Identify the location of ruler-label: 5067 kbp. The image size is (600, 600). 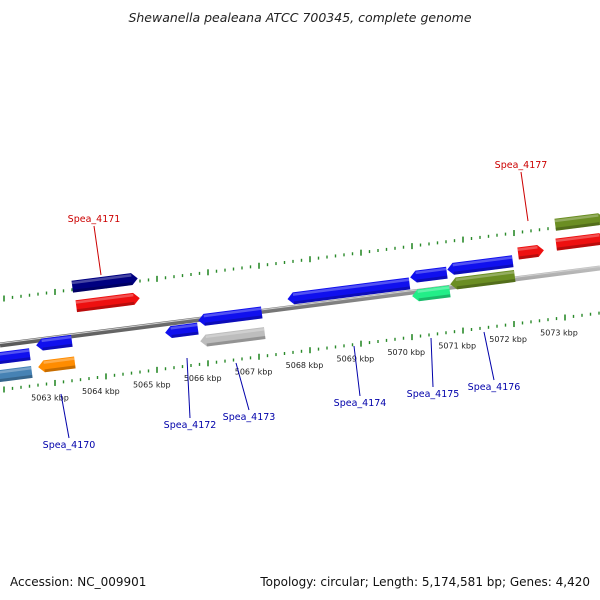
(254, 371).